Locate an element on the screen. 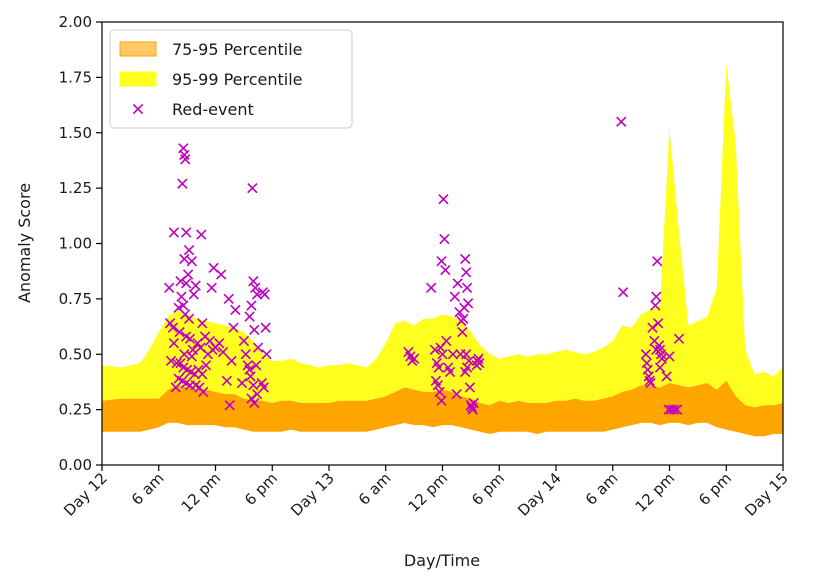 Image resolution: width=831 pixels, height=587 pixels. y-tick-label: 0.75 is located at coordinates (75, 299).